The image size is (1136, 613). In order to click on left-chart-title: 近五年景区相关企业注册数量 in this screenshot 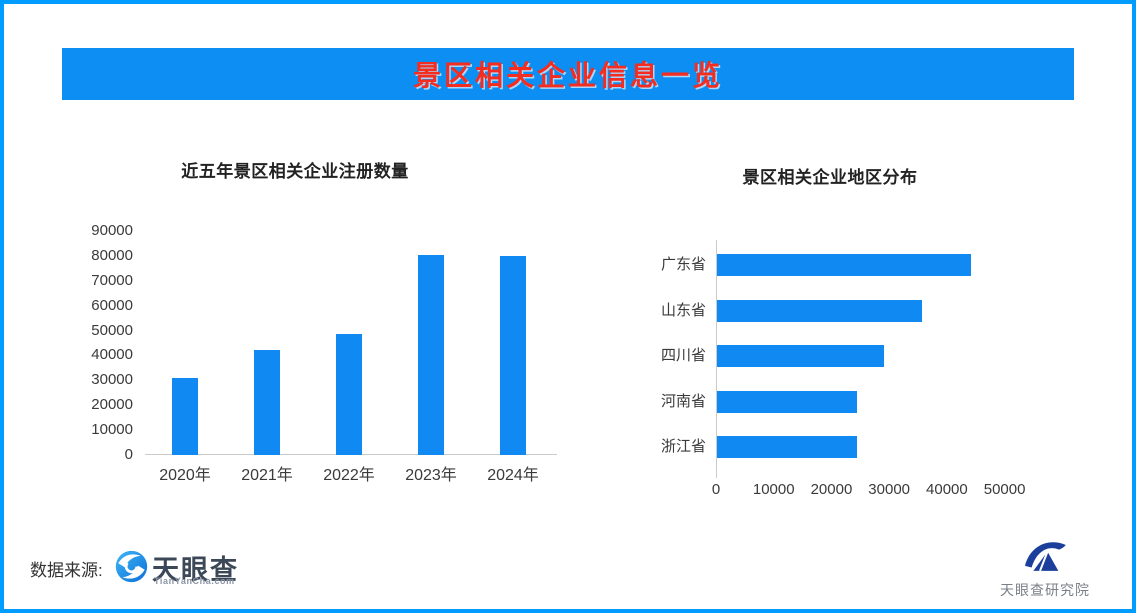, I will do `click(295, 171)`.